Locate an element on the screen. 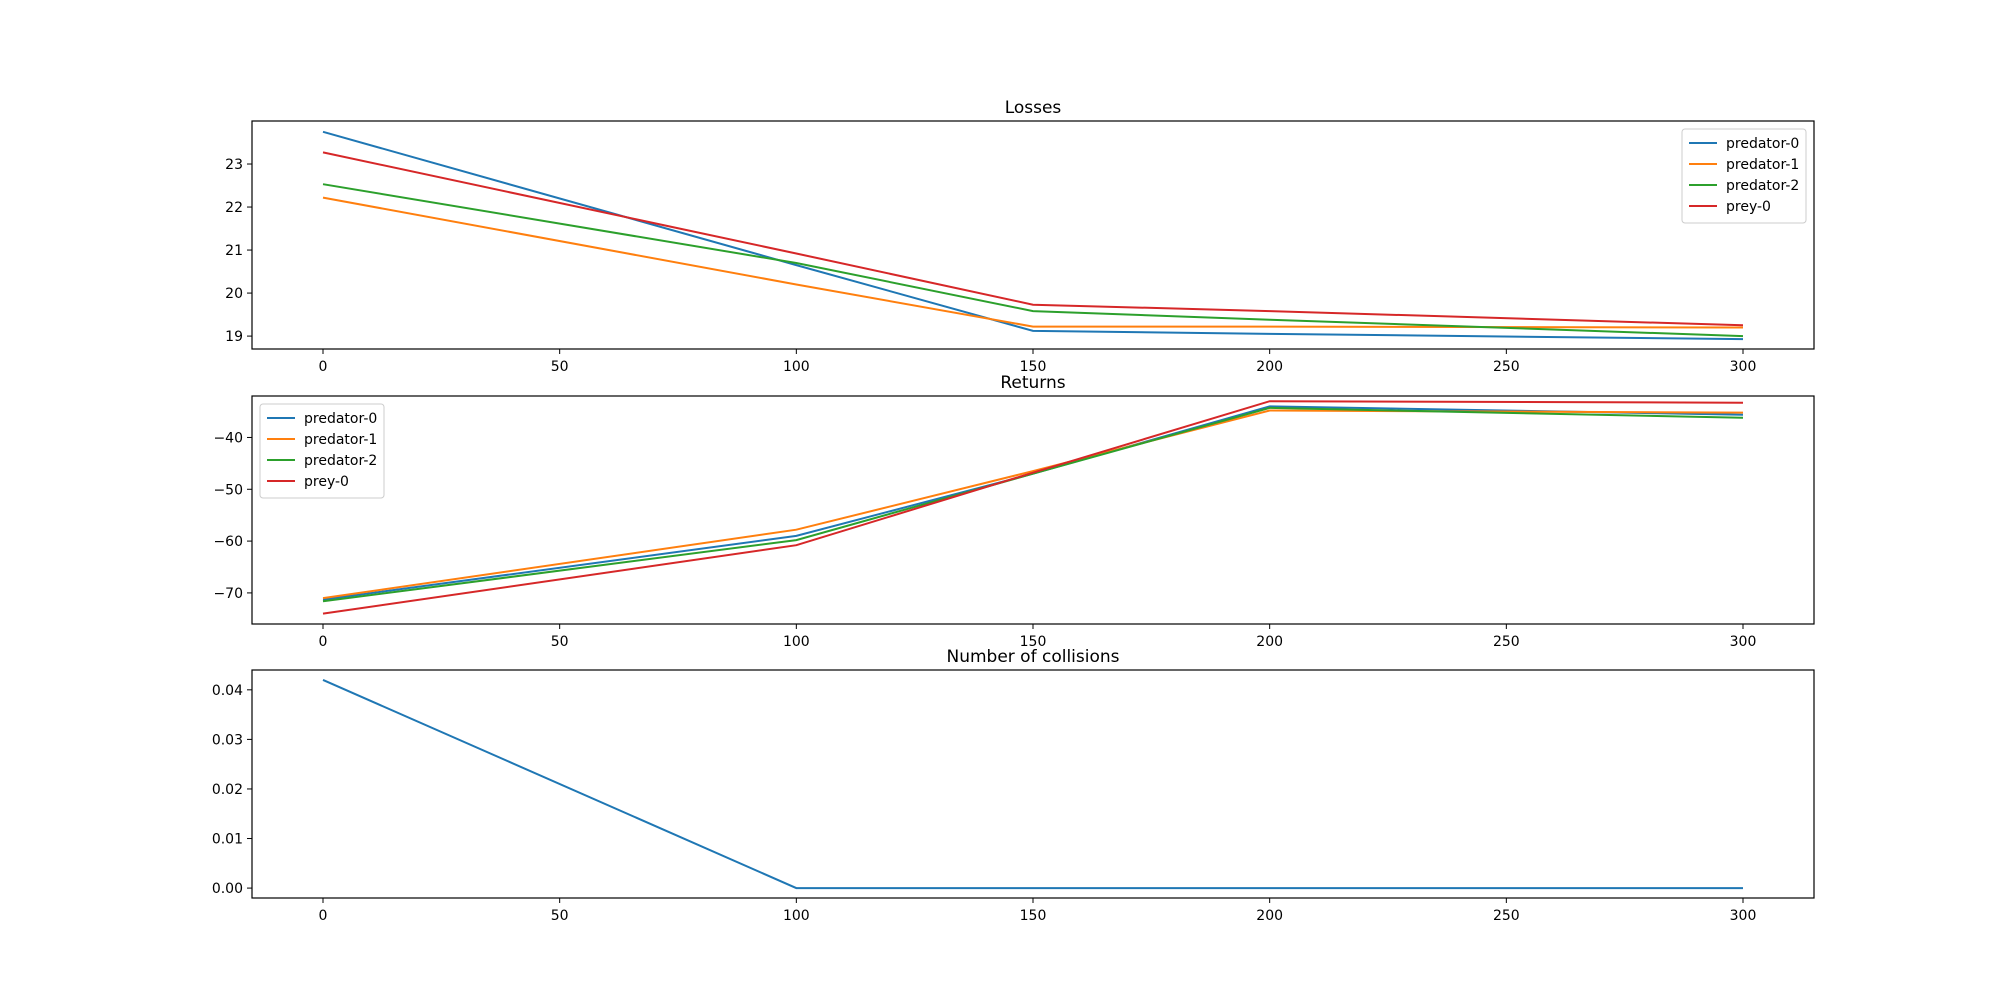 The height and width of the screenshot is (1000, 2000). y-tick-label: 0.03 is located at coordinates (227, 740).